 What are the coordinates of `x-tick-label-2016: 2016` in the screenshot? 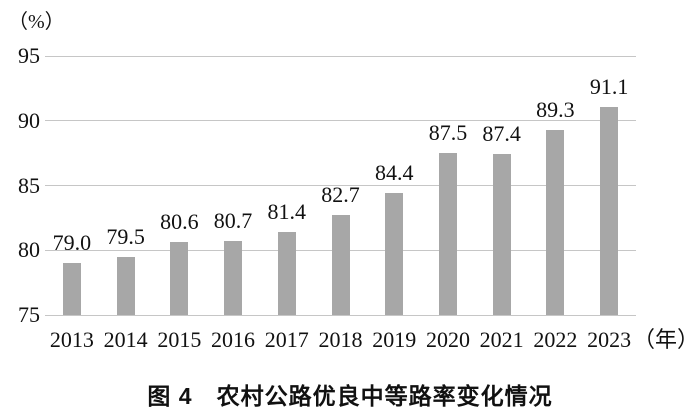 It's located at (233, 339).